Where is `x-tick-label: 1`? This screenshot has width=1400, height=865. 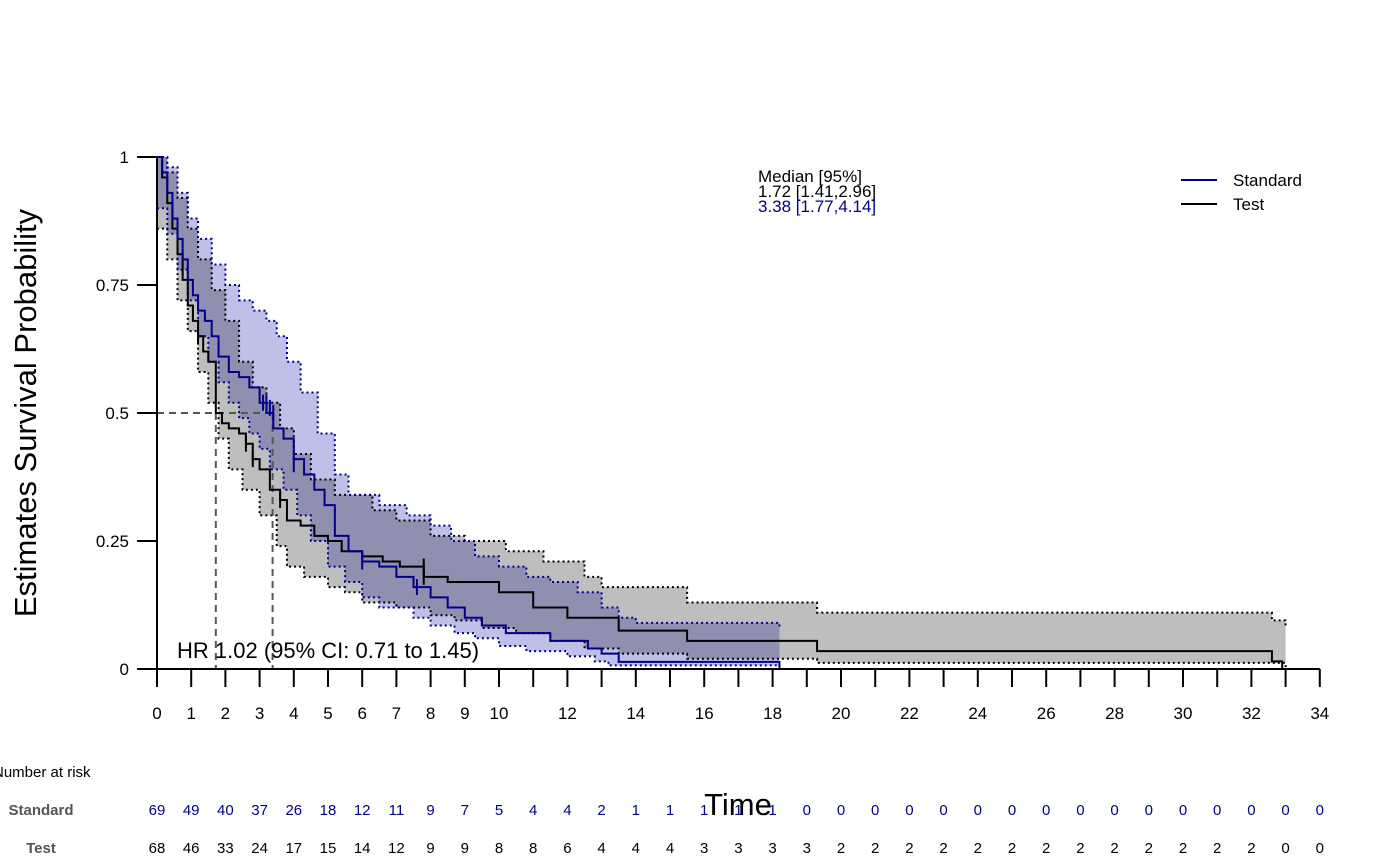 x-tick-label: 1 is located at coordinates (190, 713).